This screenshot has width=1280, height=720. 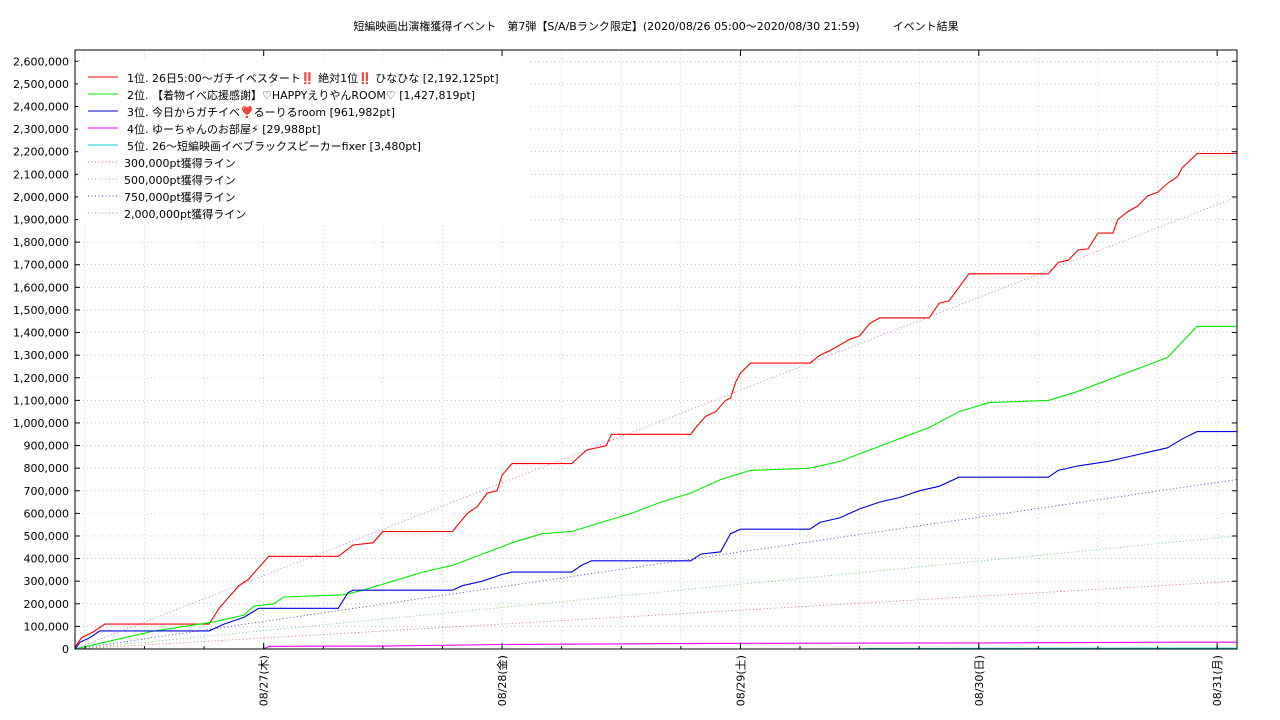 What do you see at coordinates (41, 107) in the screenshot?
I see `y-tick-label: 2,400,000` at bounding box center [41, 107].